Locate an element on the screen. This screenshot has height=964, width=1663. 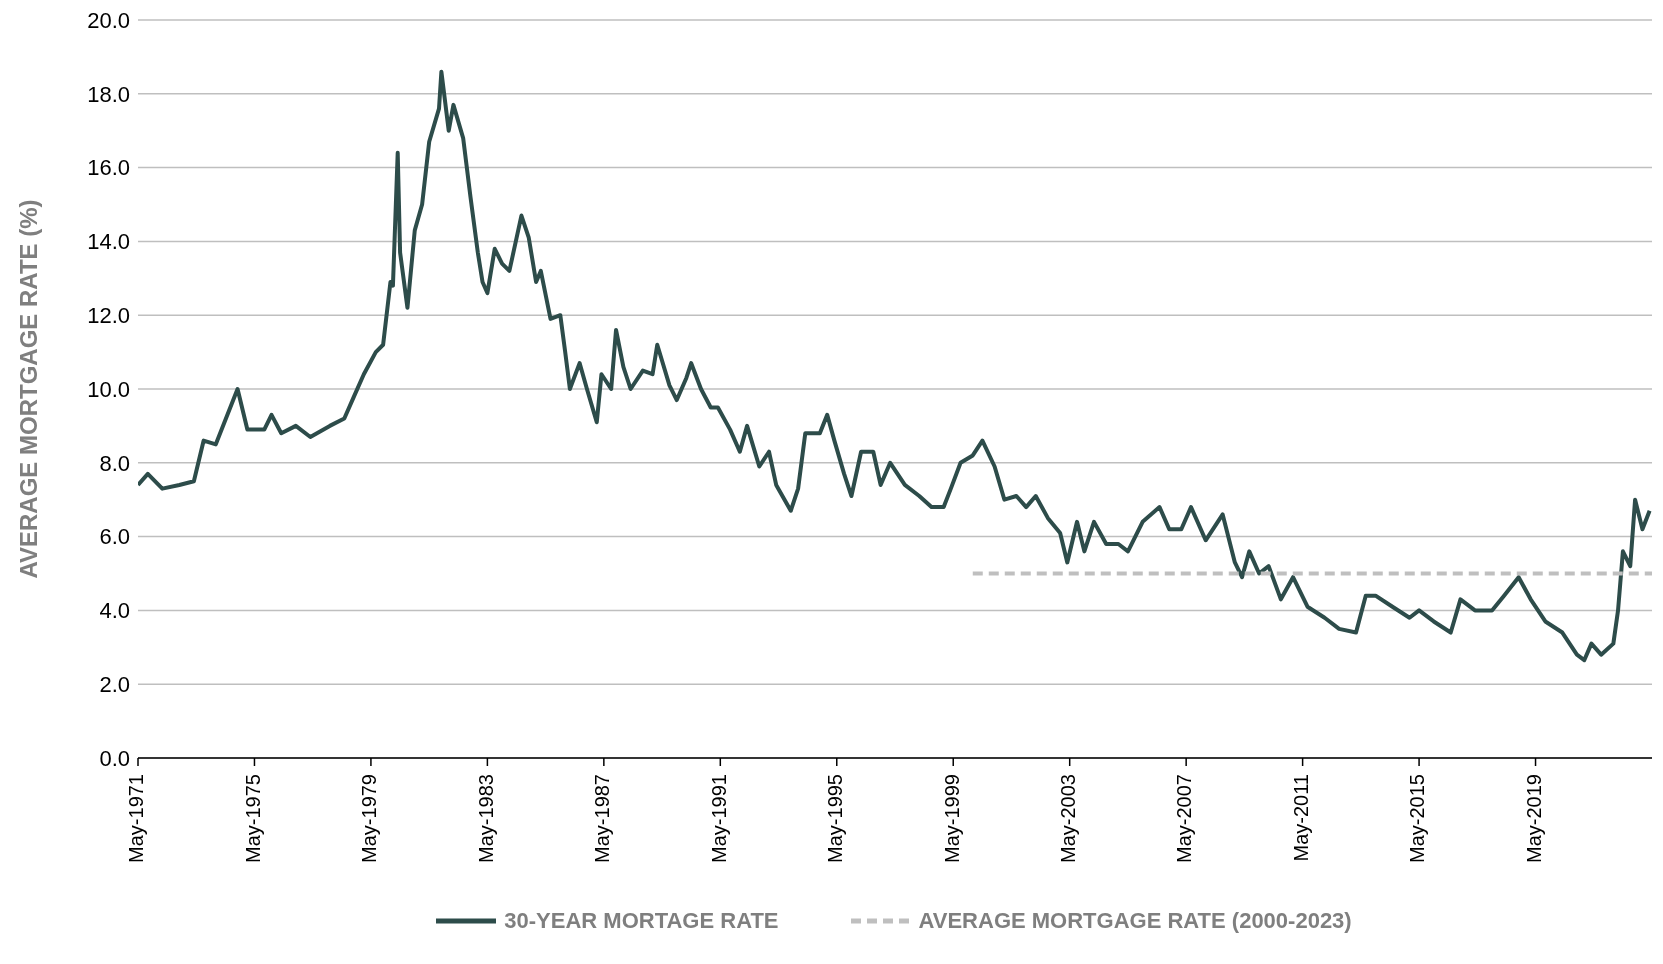
x-tick-label: May-1999 is located at coordinates (951, 818).